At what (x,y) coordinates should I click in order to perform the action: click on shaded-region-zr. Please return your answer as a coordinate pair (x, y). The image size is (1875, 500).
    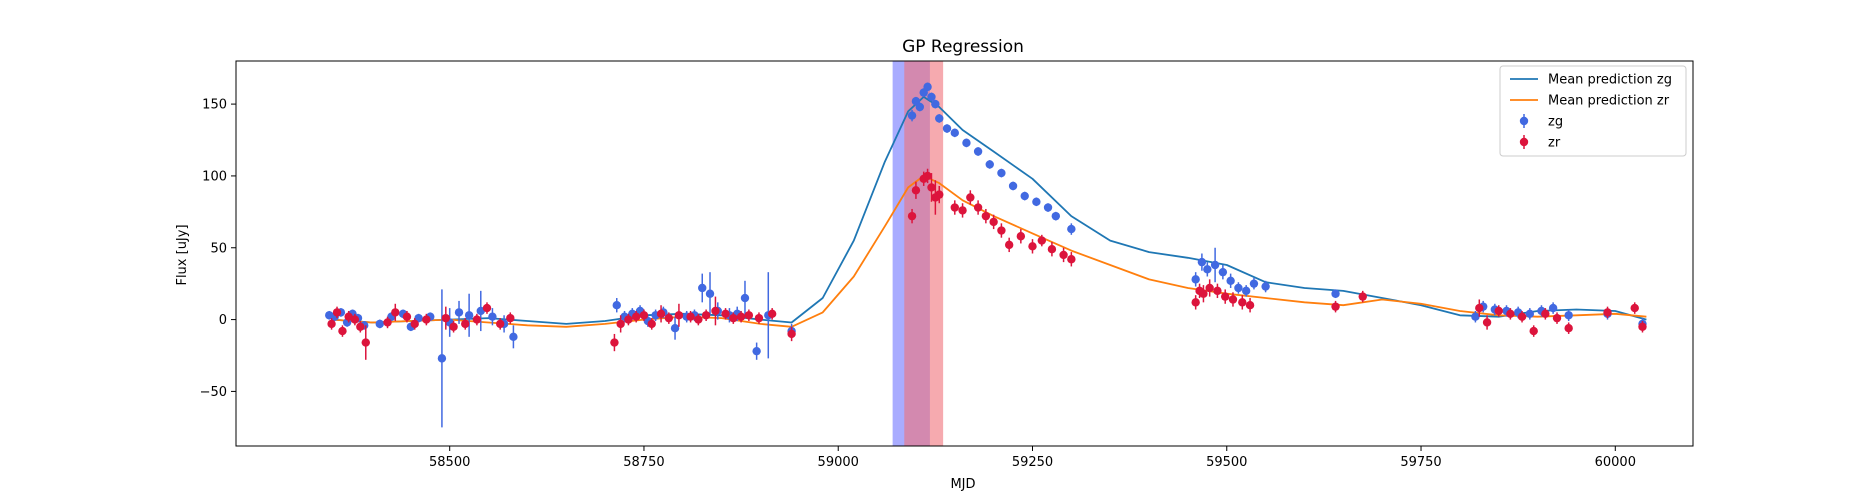
    Looking at the image, I should click on (924, 253).